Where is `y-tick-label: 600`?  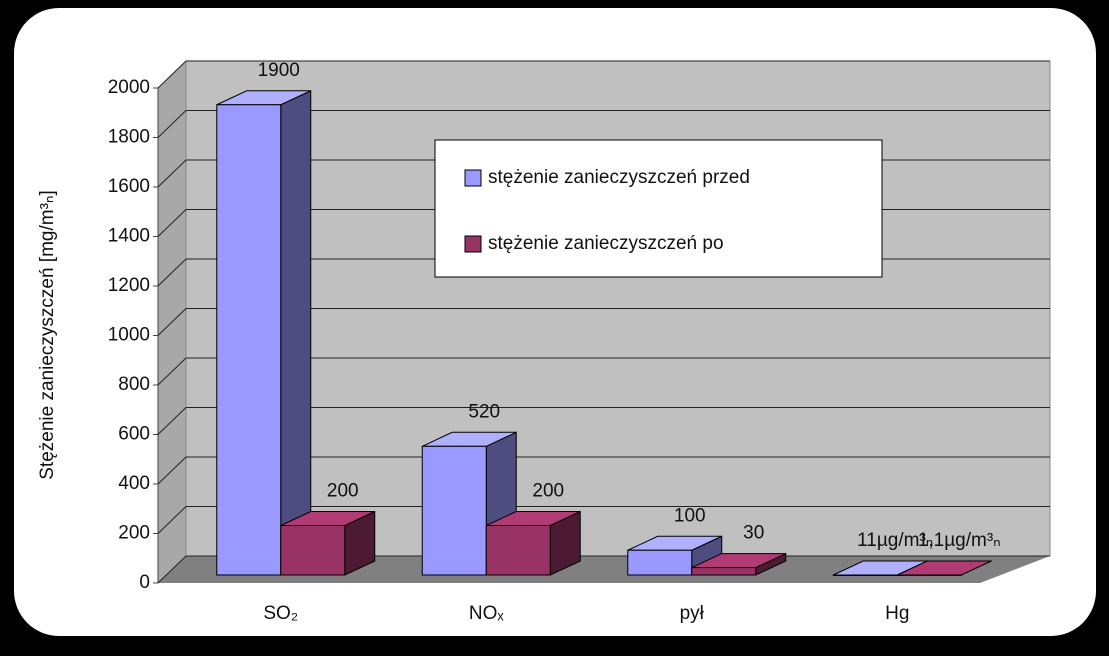
y-tick-label: 600 is located at coordinates (134, 434).